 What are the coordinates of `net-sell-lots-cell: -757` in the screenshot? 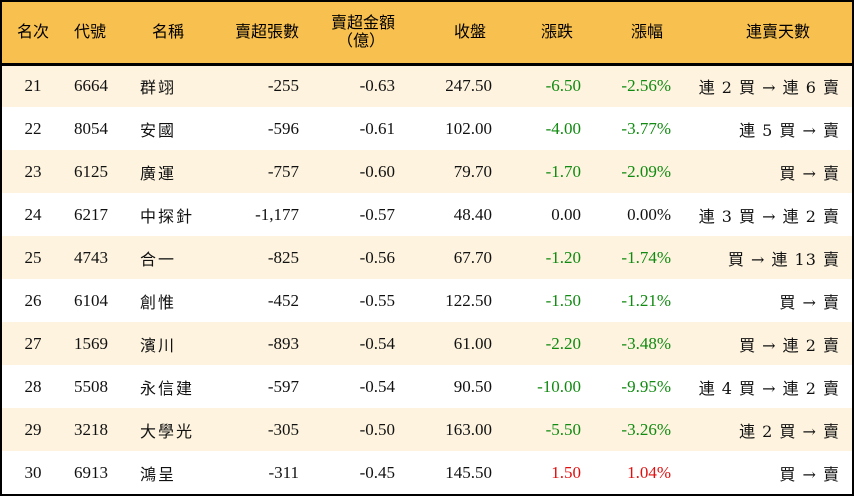 It's located at (283, 171).